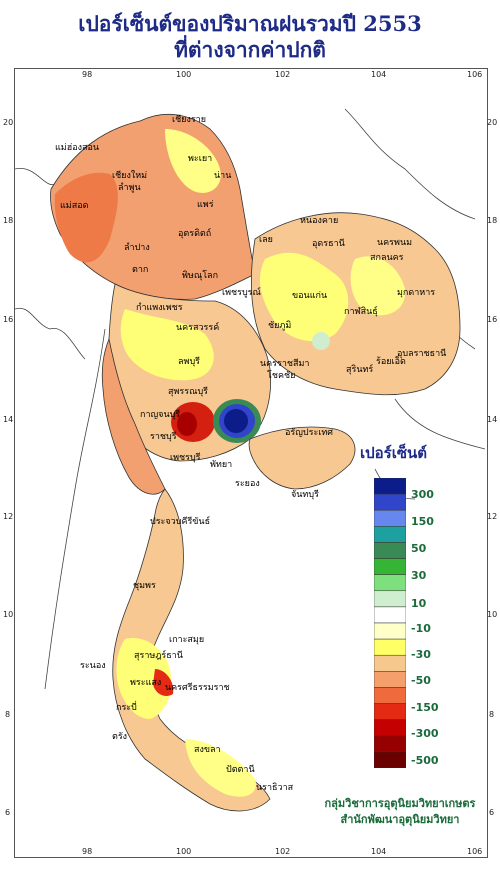 The width and height of the screenshot is (500, 871). I want to click on province-label: ร้อยเอ็ด, so click(391, 362).